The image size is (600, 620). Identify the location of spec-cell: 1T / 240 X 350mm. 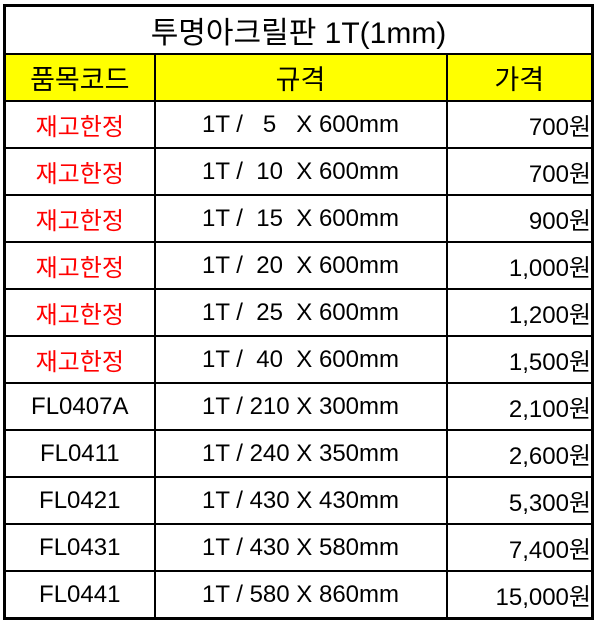
(300, 453).